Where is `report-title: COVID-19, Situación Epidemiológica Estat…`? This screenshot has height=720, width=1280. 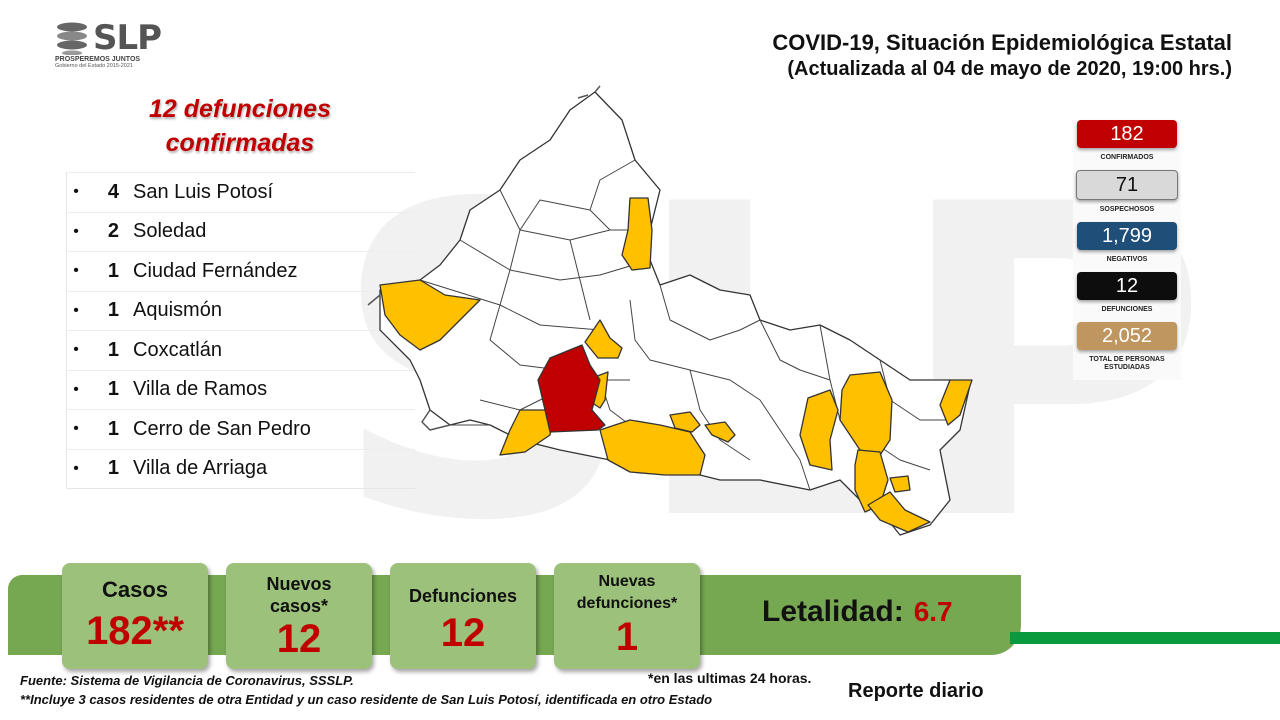 report-title: COVID-19, Situación Epidemiológica Estat… is located at coordinates (1002, 42).